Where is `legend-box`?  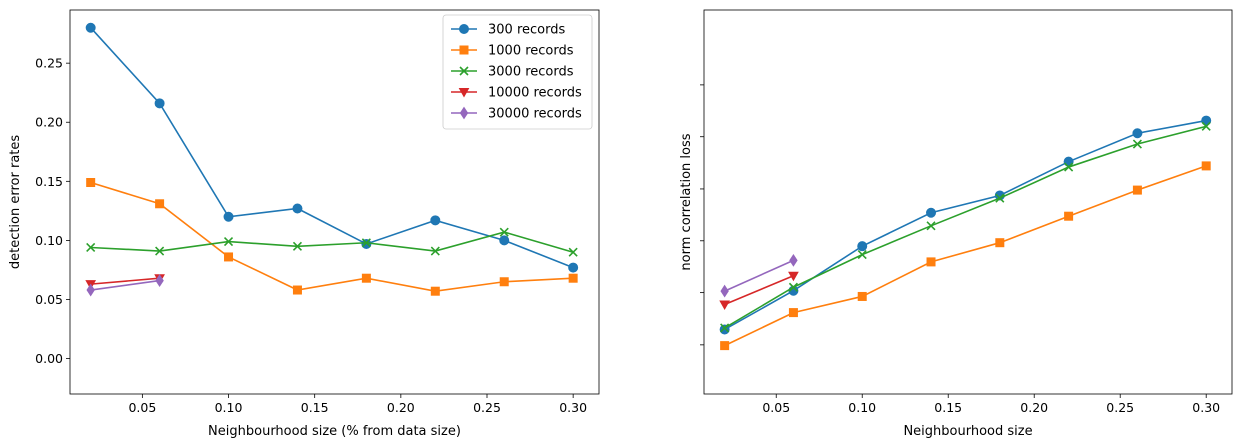 legend-box is located at coordinates (517, 72).